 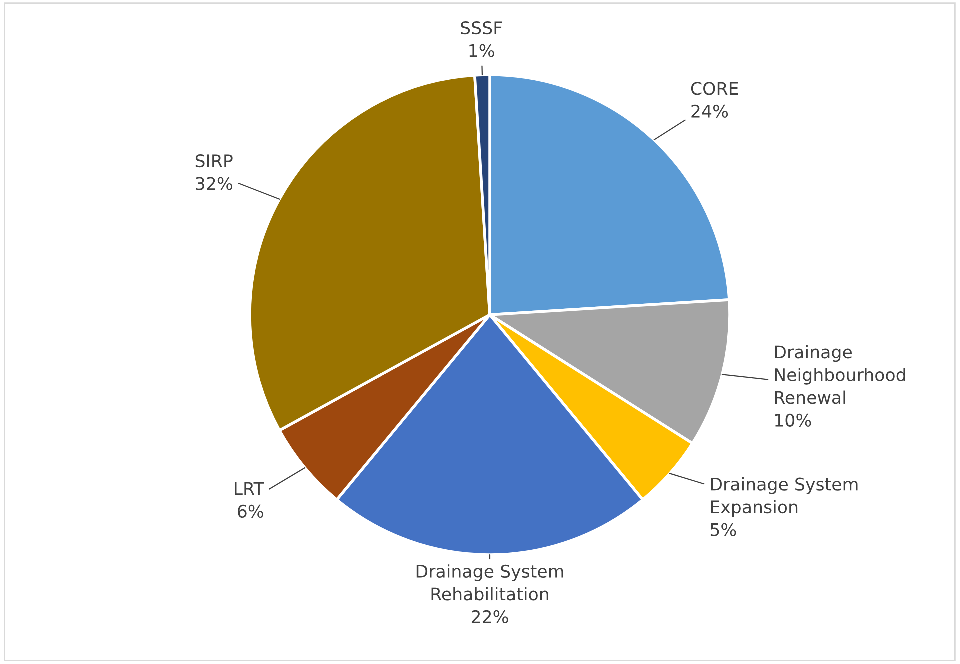 I want to click on data-label: 6%, so click(x=251, y=511).